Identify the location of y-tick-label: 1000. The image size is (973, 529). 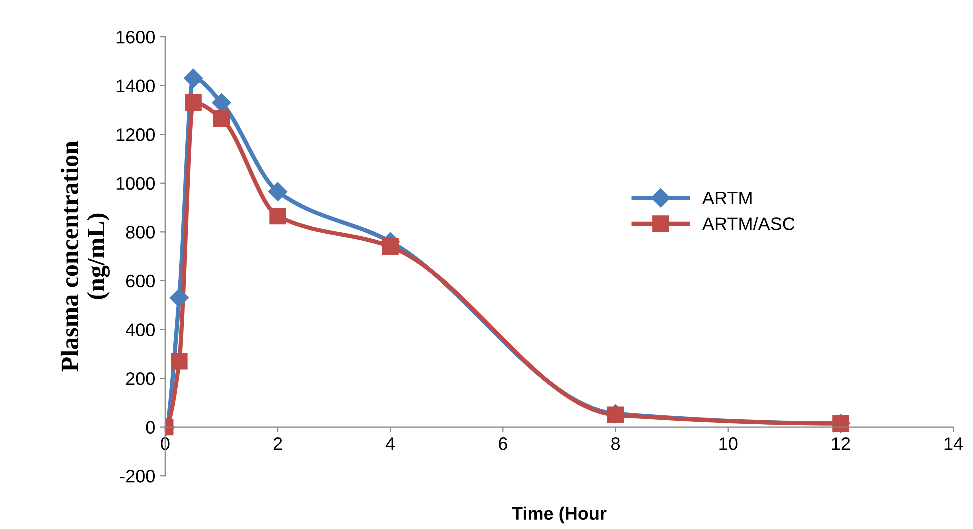
(135, 183).